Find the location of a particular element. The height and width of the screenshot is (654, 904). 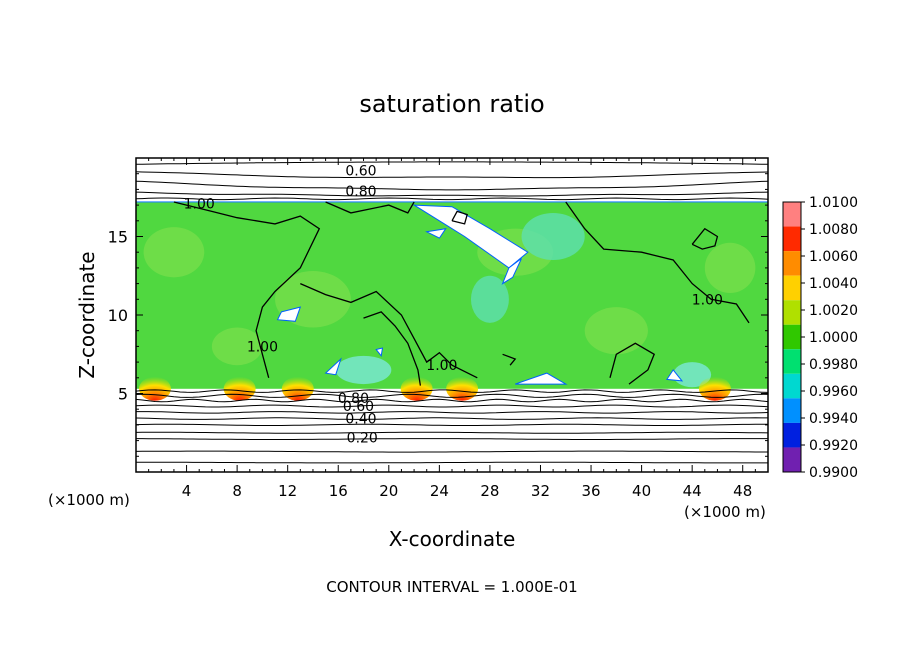

x-tick-label: 48 is located at coordinates (742, 491).